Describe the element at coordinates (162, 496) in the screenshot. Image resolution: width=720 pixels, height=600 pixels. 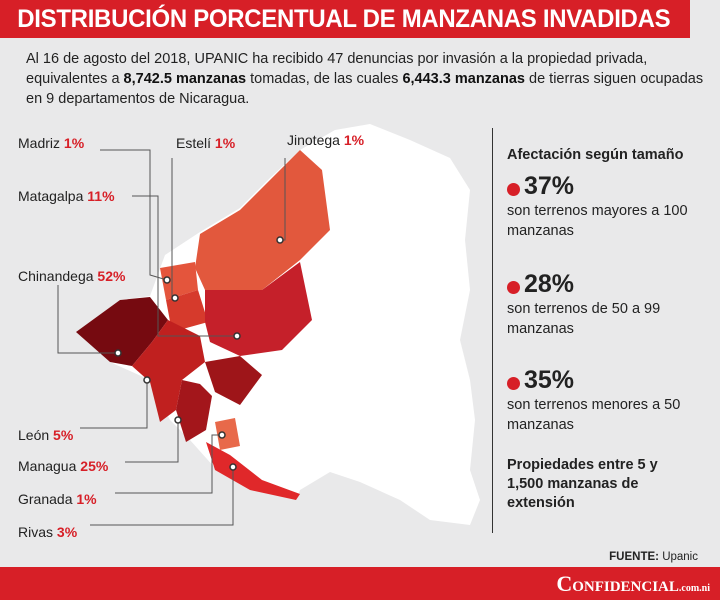
I see `leader-rivas` at that location.